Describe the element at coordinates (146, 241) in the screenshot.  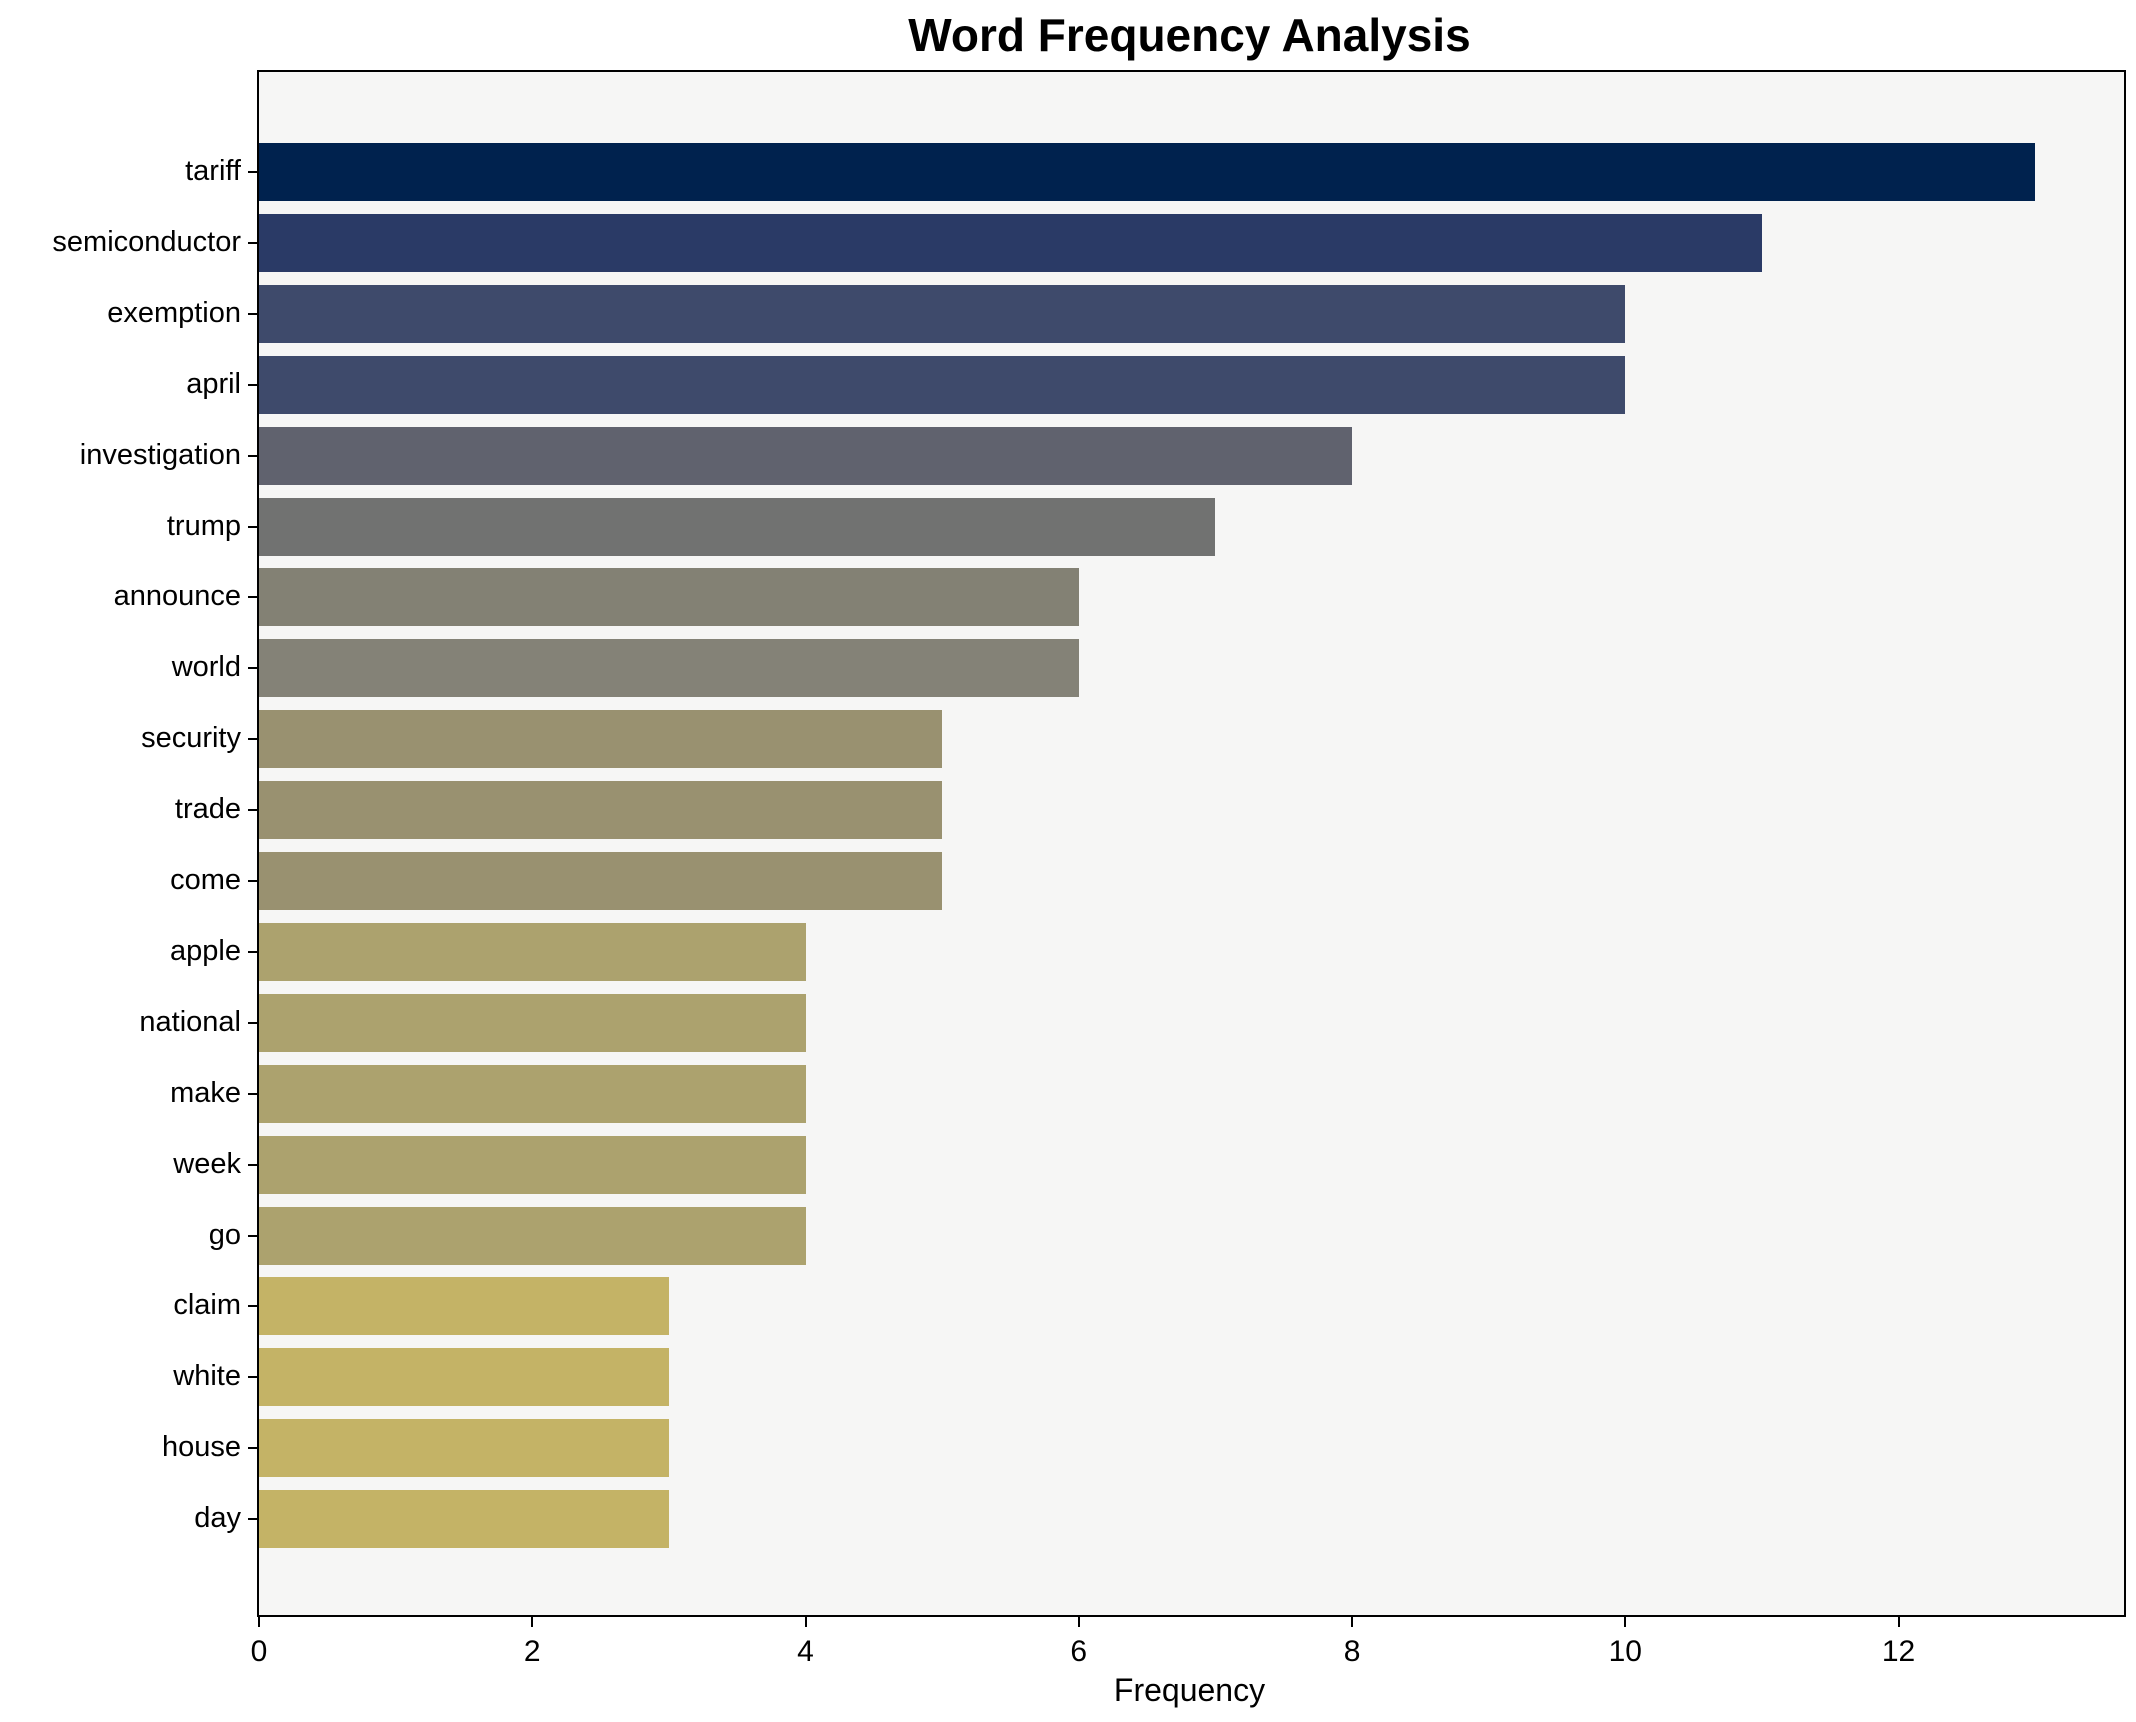
I see `y-tick-label: semiconductor` at that location.